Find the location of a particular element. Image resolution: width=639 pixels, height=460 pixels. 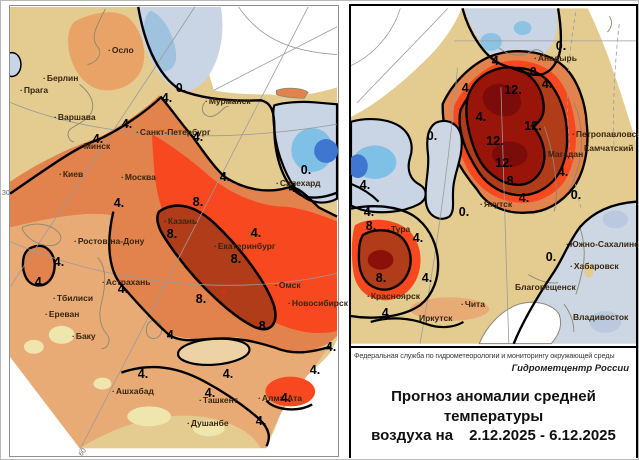

hydromet-center-name: Гидрометцентр России is located at coordinates (570, 368).